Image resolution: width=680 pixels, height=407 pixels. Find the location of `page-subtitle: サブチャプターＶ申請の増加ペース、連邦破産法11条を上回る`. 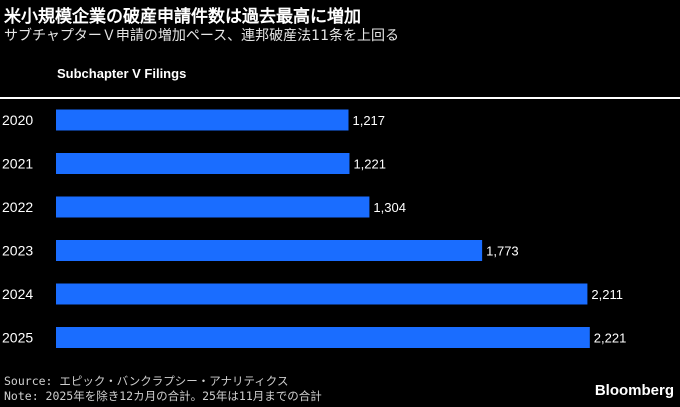

page-subtitle: サブチャプターＶ申請の増加ペース、連邦破産法11条を上回る is located at coordinates (201, 36).